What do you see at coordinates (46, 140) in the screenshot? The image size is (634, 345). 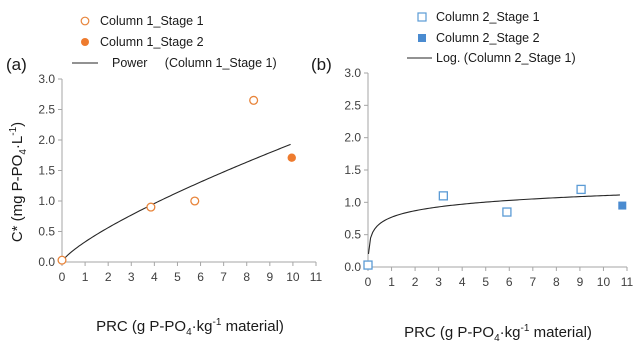 I see `y-tick-label-a: 2.0` at bounding box center [46, 140].